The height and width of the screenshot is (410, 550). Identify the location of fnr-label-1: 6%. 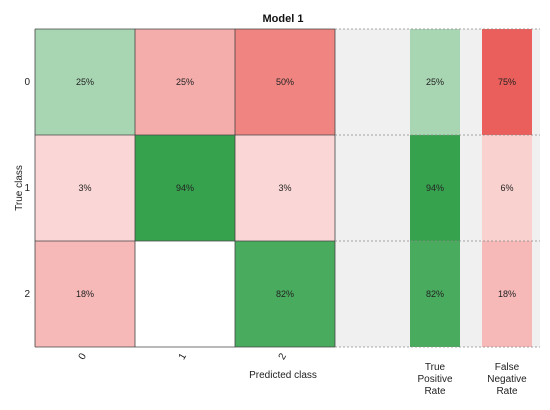
(506, 188).